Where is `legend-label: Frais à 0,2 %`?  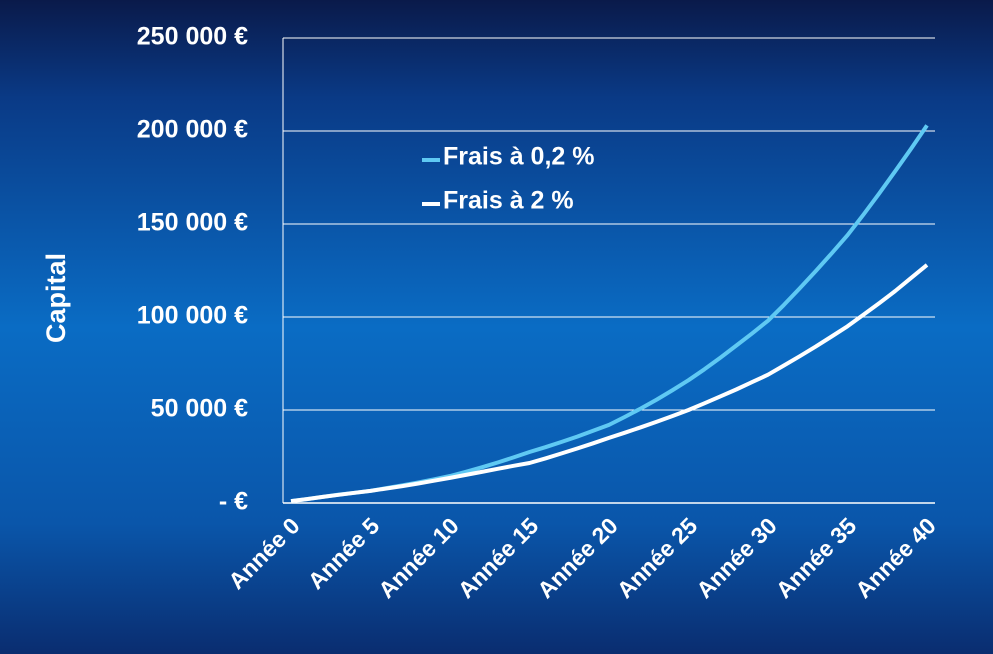 legend-label: Frais à 0,2 % is located at coordinates (518, 157).